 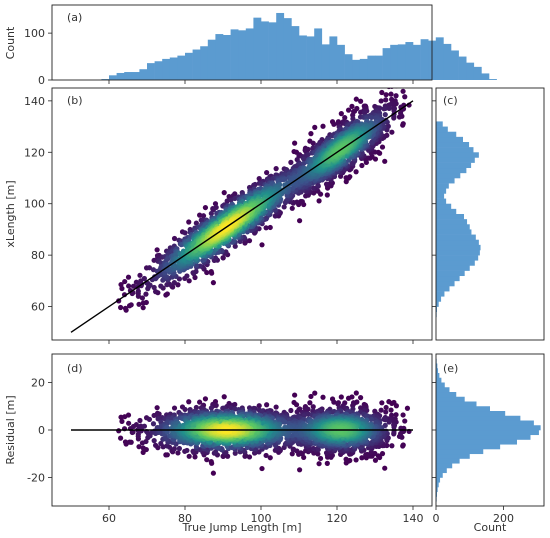 What do you see at coordinates (10, 213) in the screenshot?
I see `panel-b-ylabel: xLength [m]` at bounding box center [10, 213].